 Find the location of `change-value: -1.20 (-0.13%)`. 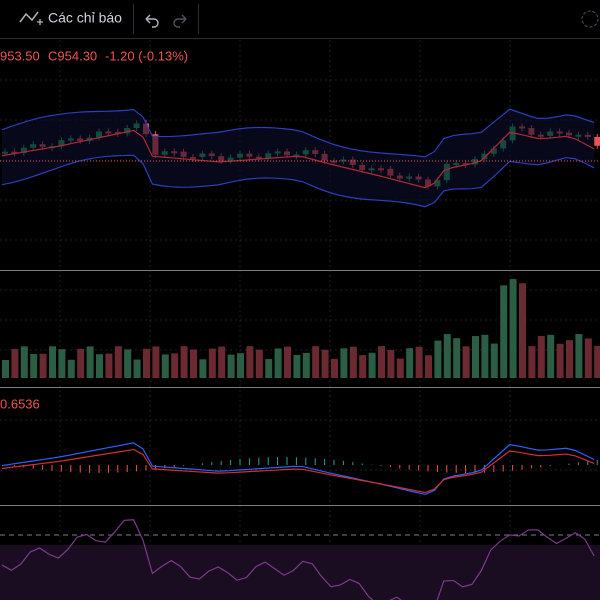

change-value: -1.20 (-0.13%) is located at coordinates (146, 55).